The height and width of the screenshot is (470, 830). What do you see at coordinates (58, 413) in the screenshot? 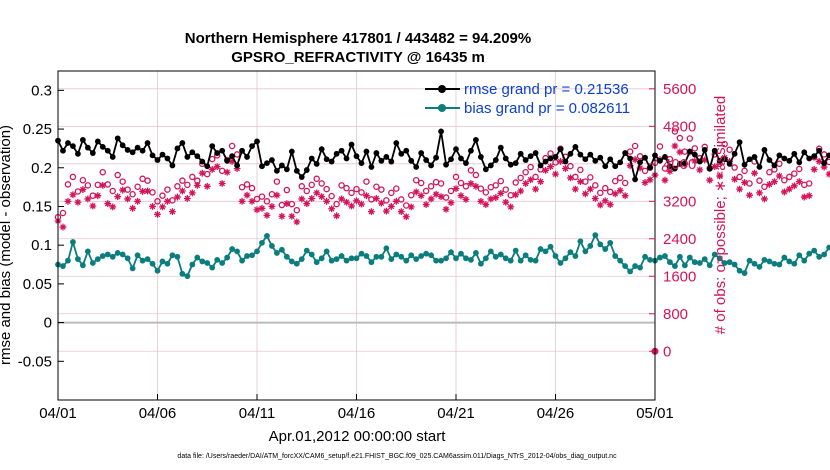
I see `x-tick-label: 04/01` at bounding box center [58, 413].